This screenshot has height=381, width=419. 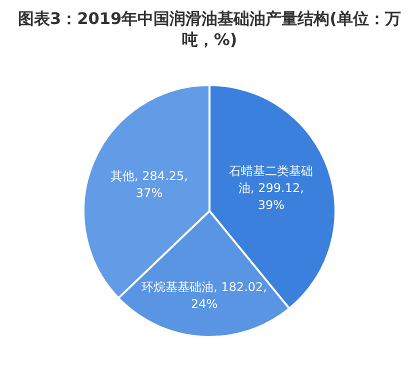 What do you see at coordinates (204, 296) in the screenshot?
I see `slice-label: 环烷基基础油, 182.02, 24%` at bounding box center [204, 296].